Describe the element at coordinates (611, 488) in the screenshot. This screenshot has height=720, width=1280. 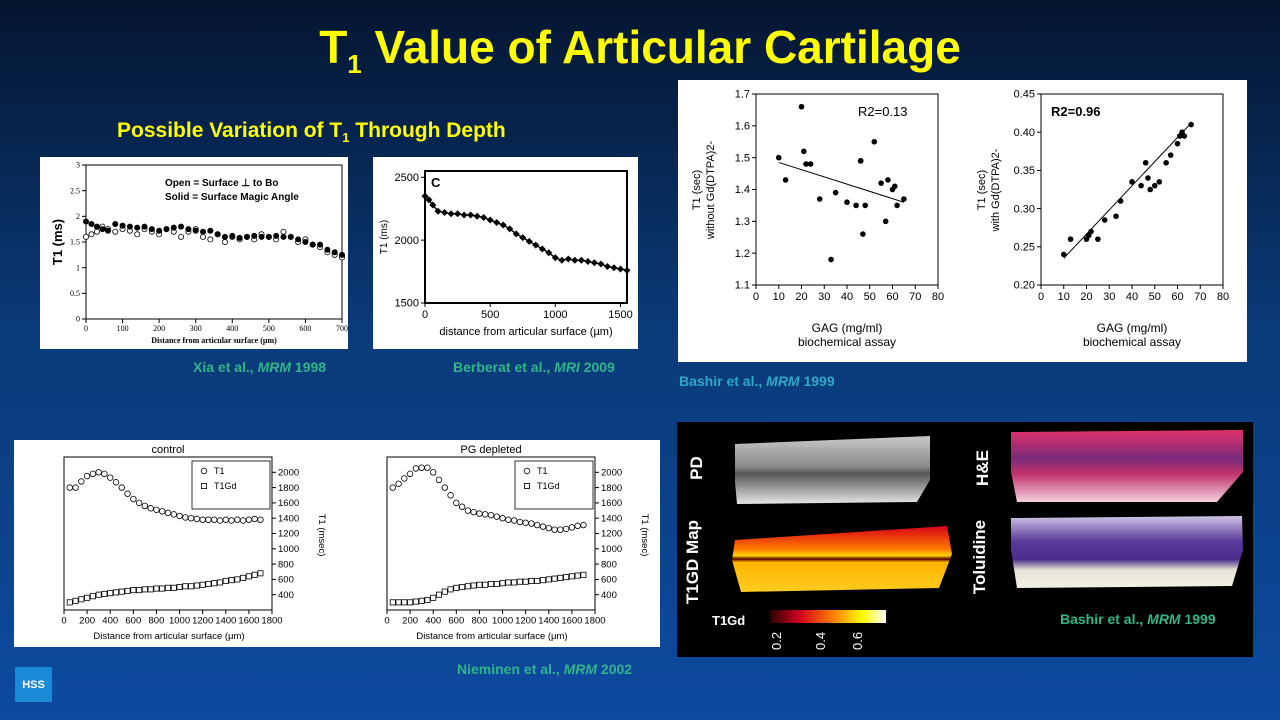
I see `y-tick-label: 1800` at that location.